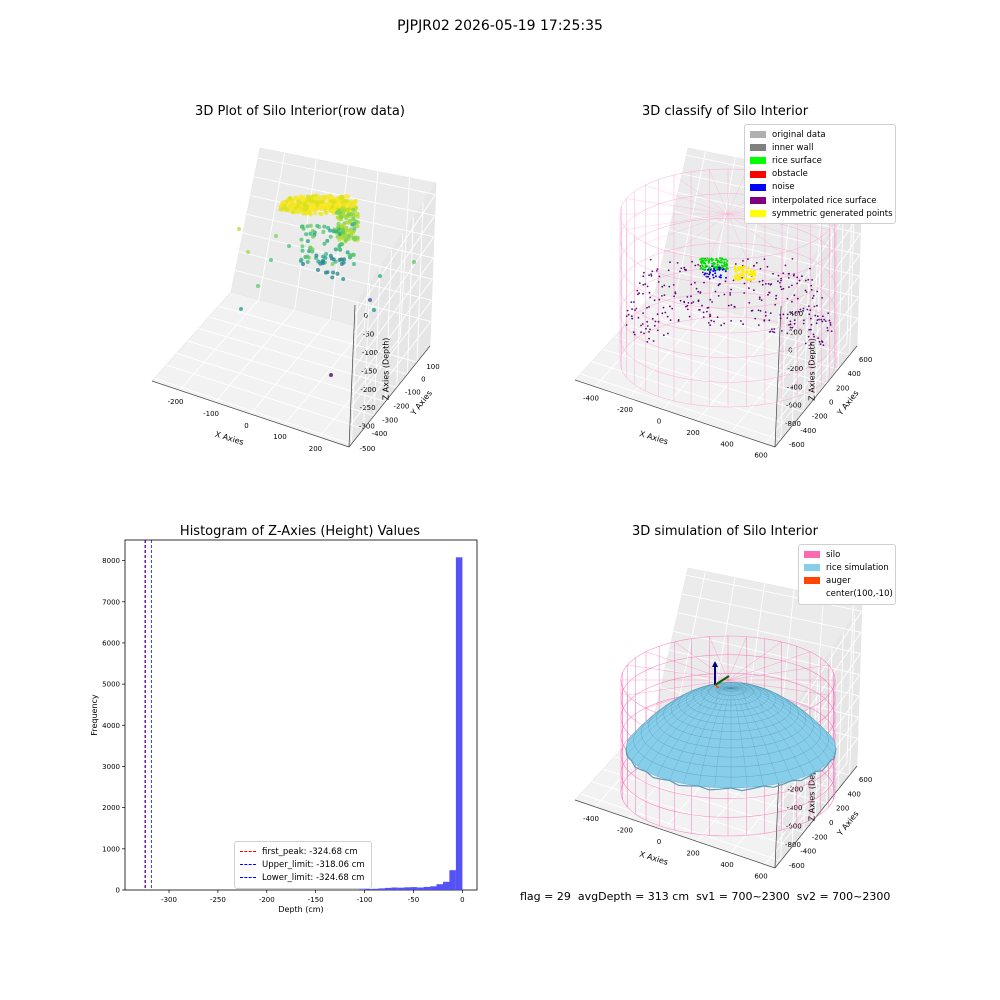  What do you see at coordinates (726, 444) in the screenshot?
I see `x-tick-label: 400` at bounding box center [726, 444].